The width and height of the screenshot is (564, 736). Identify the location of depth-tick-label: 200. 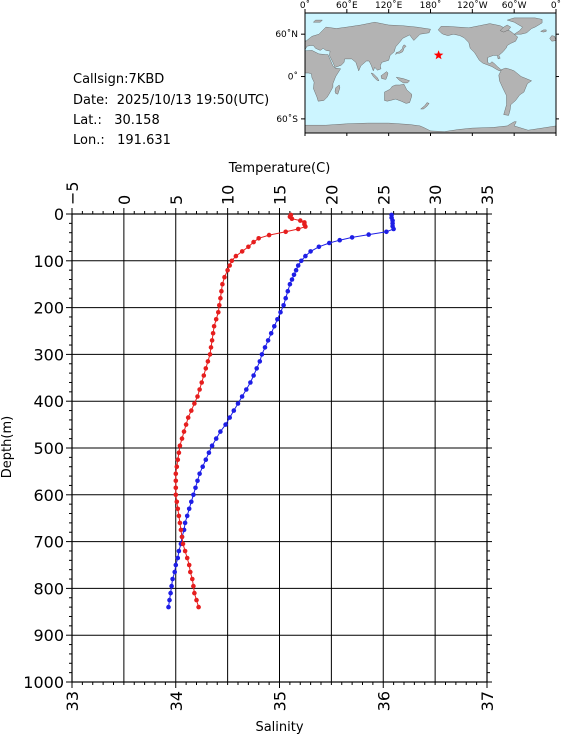
(48, 308).